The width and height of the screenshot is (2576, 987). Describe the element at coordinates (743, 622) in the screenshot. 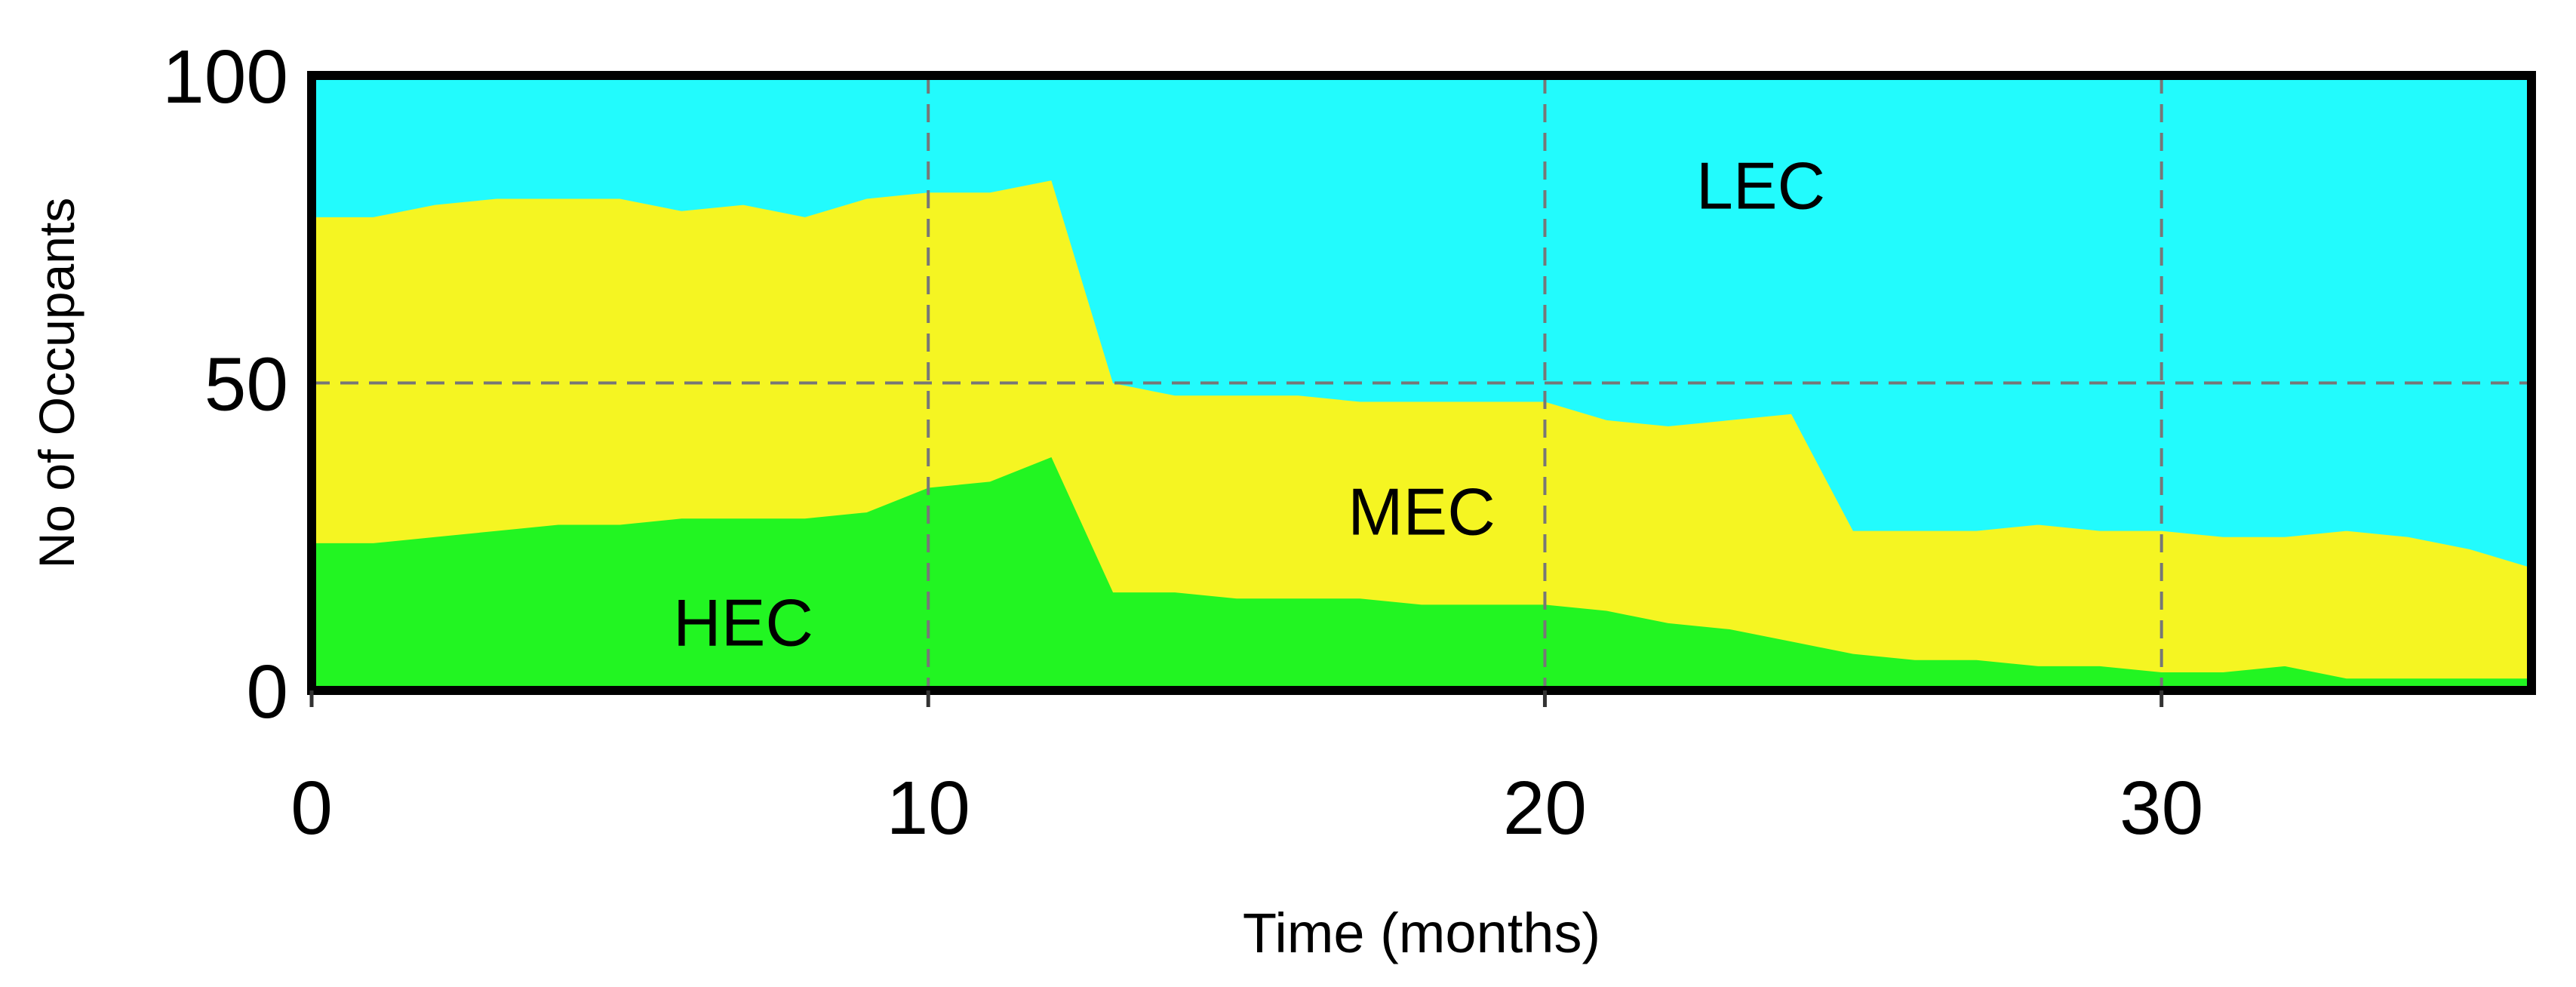

I see `region-label-hec: HEC` at that location.